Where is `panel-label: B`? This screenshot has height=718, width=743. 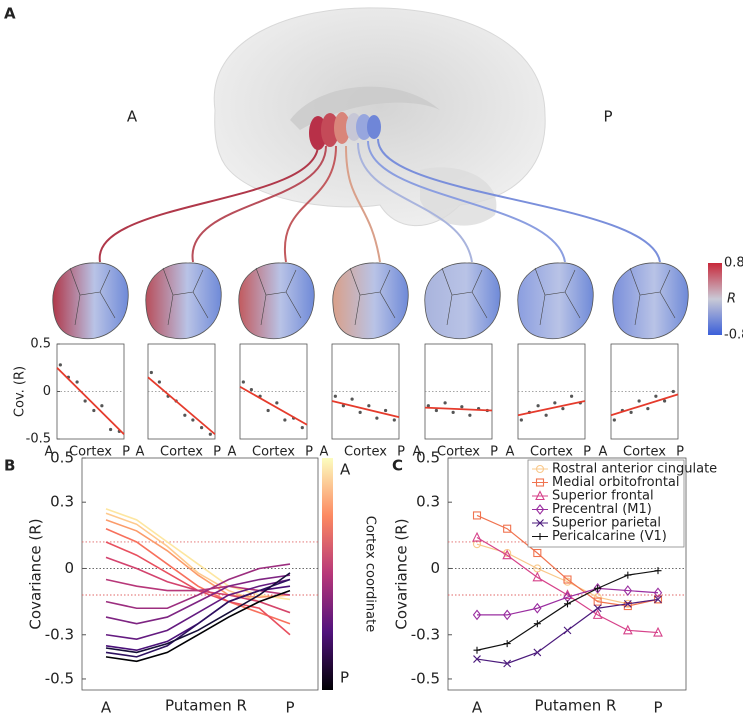
panel-label: B is located at coordinates (9, 466).